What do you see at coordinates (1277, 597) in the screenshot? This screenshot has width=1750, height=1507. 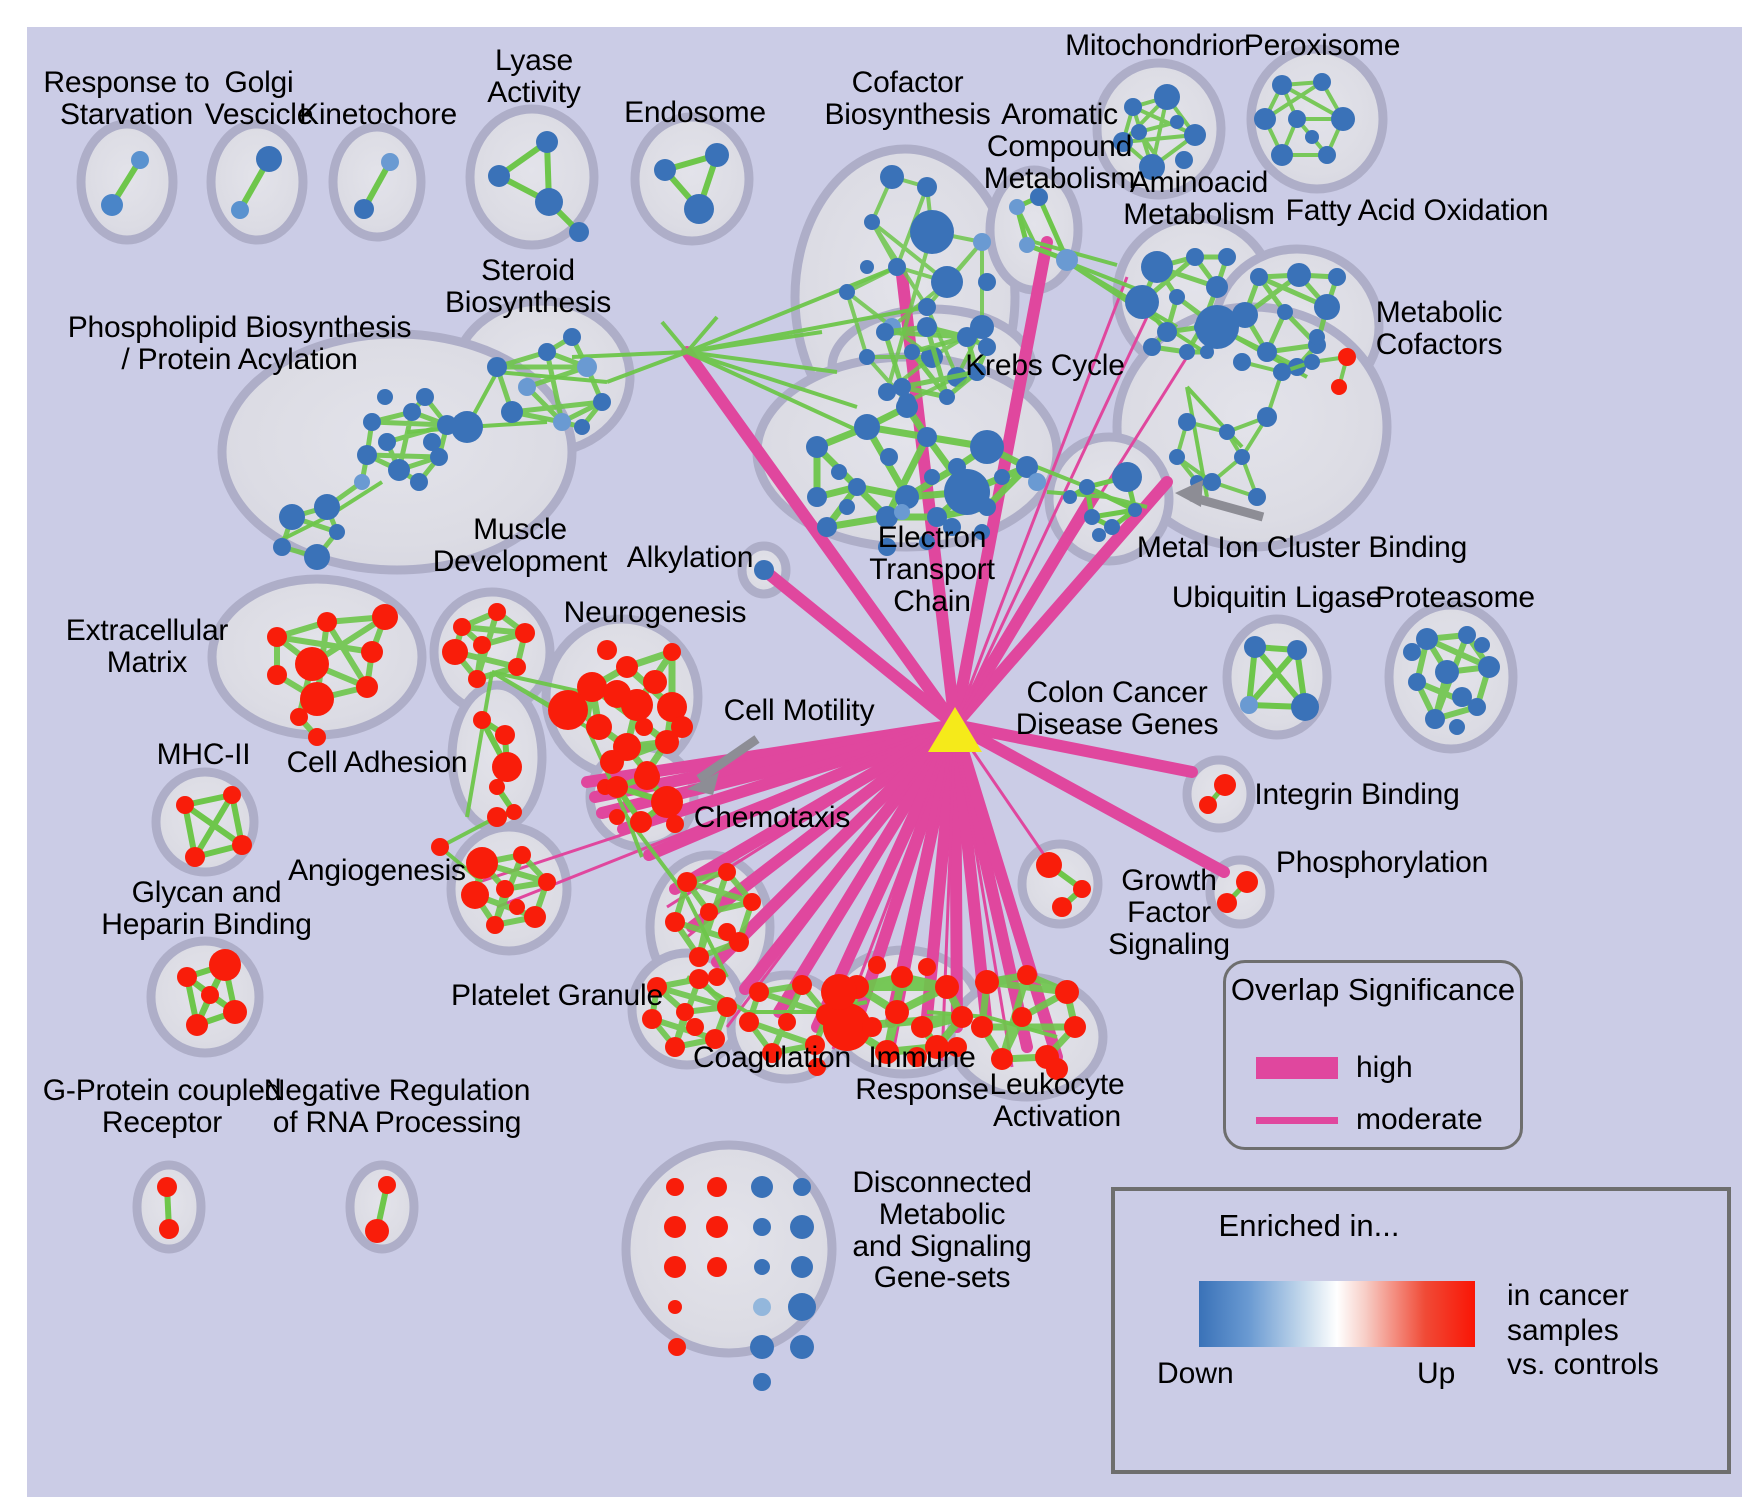 I see `label-ubiquitin-ligase: Ubiquitin Ligase` at bounding box center [1277, 597].